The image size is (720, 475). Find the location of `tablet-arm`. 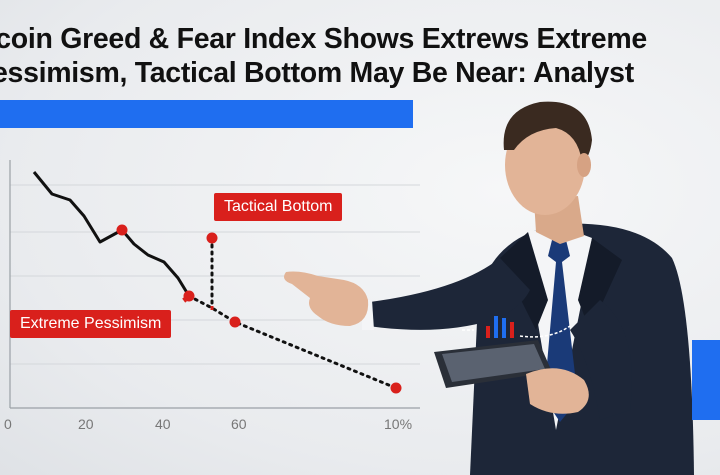

tablet-arm is located at coordinates (601, 360).